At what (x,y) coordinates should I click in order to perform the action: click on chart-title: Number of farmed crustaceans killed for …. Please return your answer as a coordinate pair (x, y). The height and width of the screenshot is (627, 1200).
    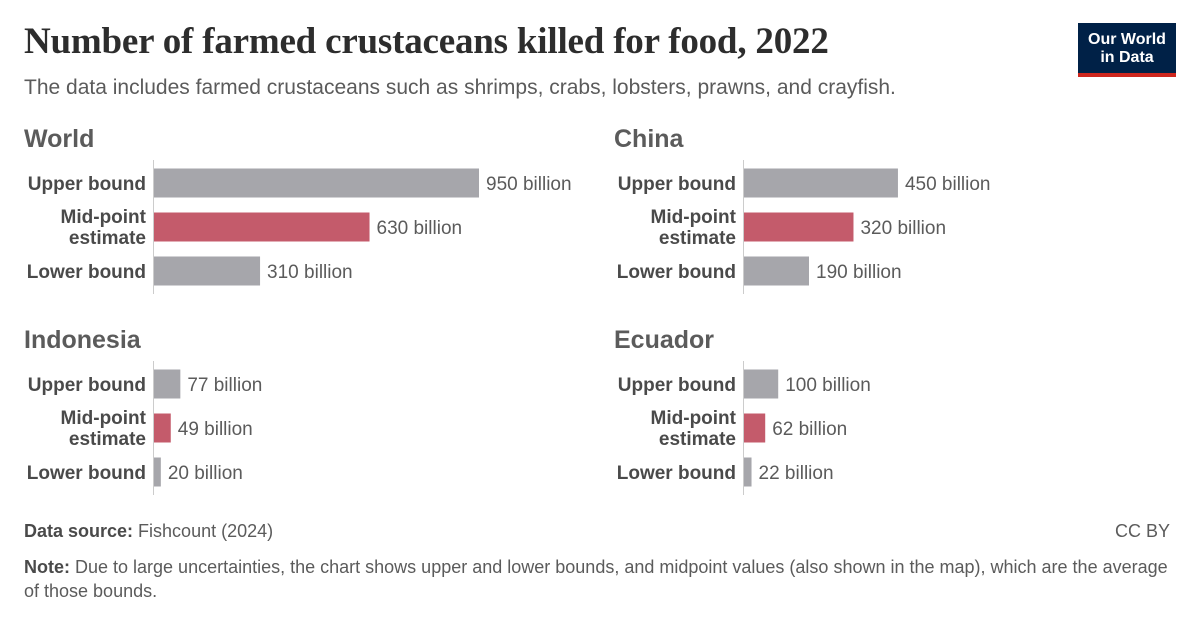
    Looking at the image, I should click on (426, 41).